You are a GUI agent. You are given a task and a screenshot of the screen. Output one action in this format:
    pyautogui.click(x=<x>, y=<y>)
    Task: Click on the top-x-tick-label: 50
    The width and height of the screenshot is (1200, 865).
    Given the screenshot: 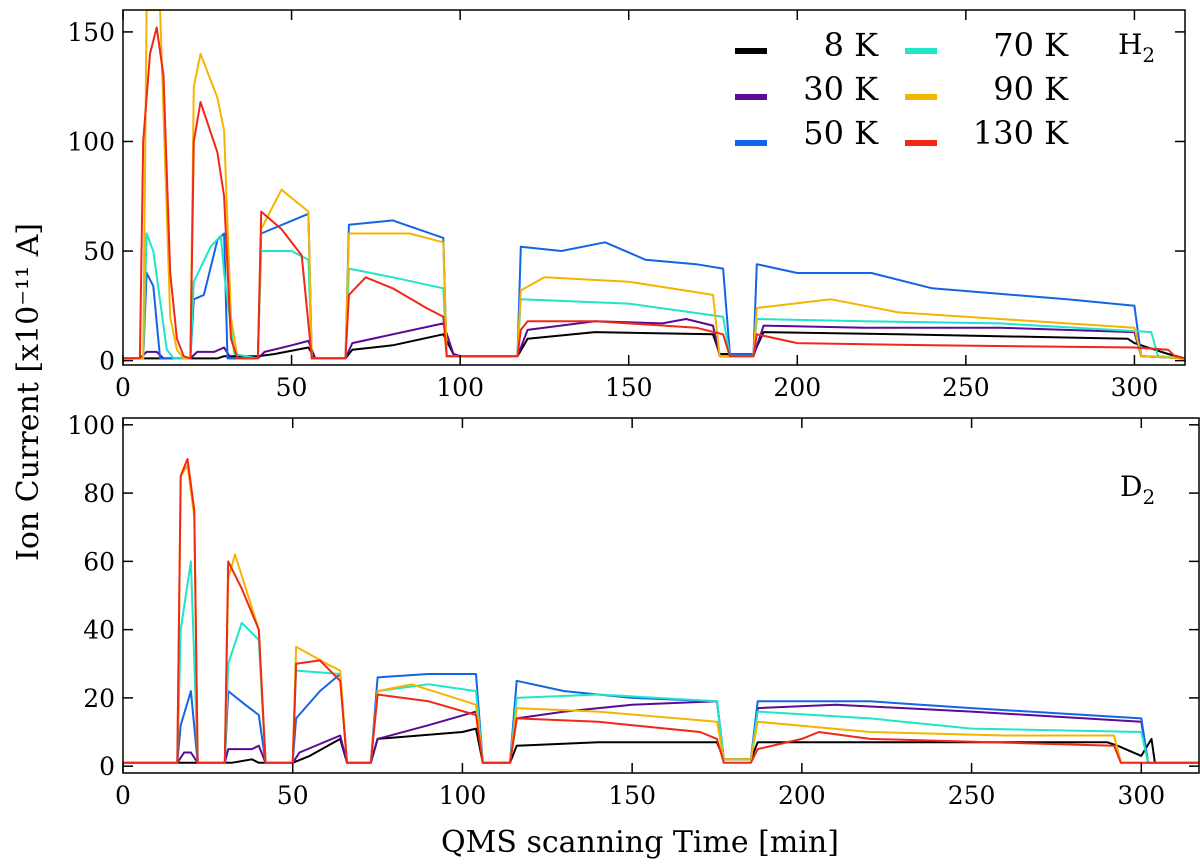 What is the action you would take?
    pyautogui.click(x=292, y=387)
    